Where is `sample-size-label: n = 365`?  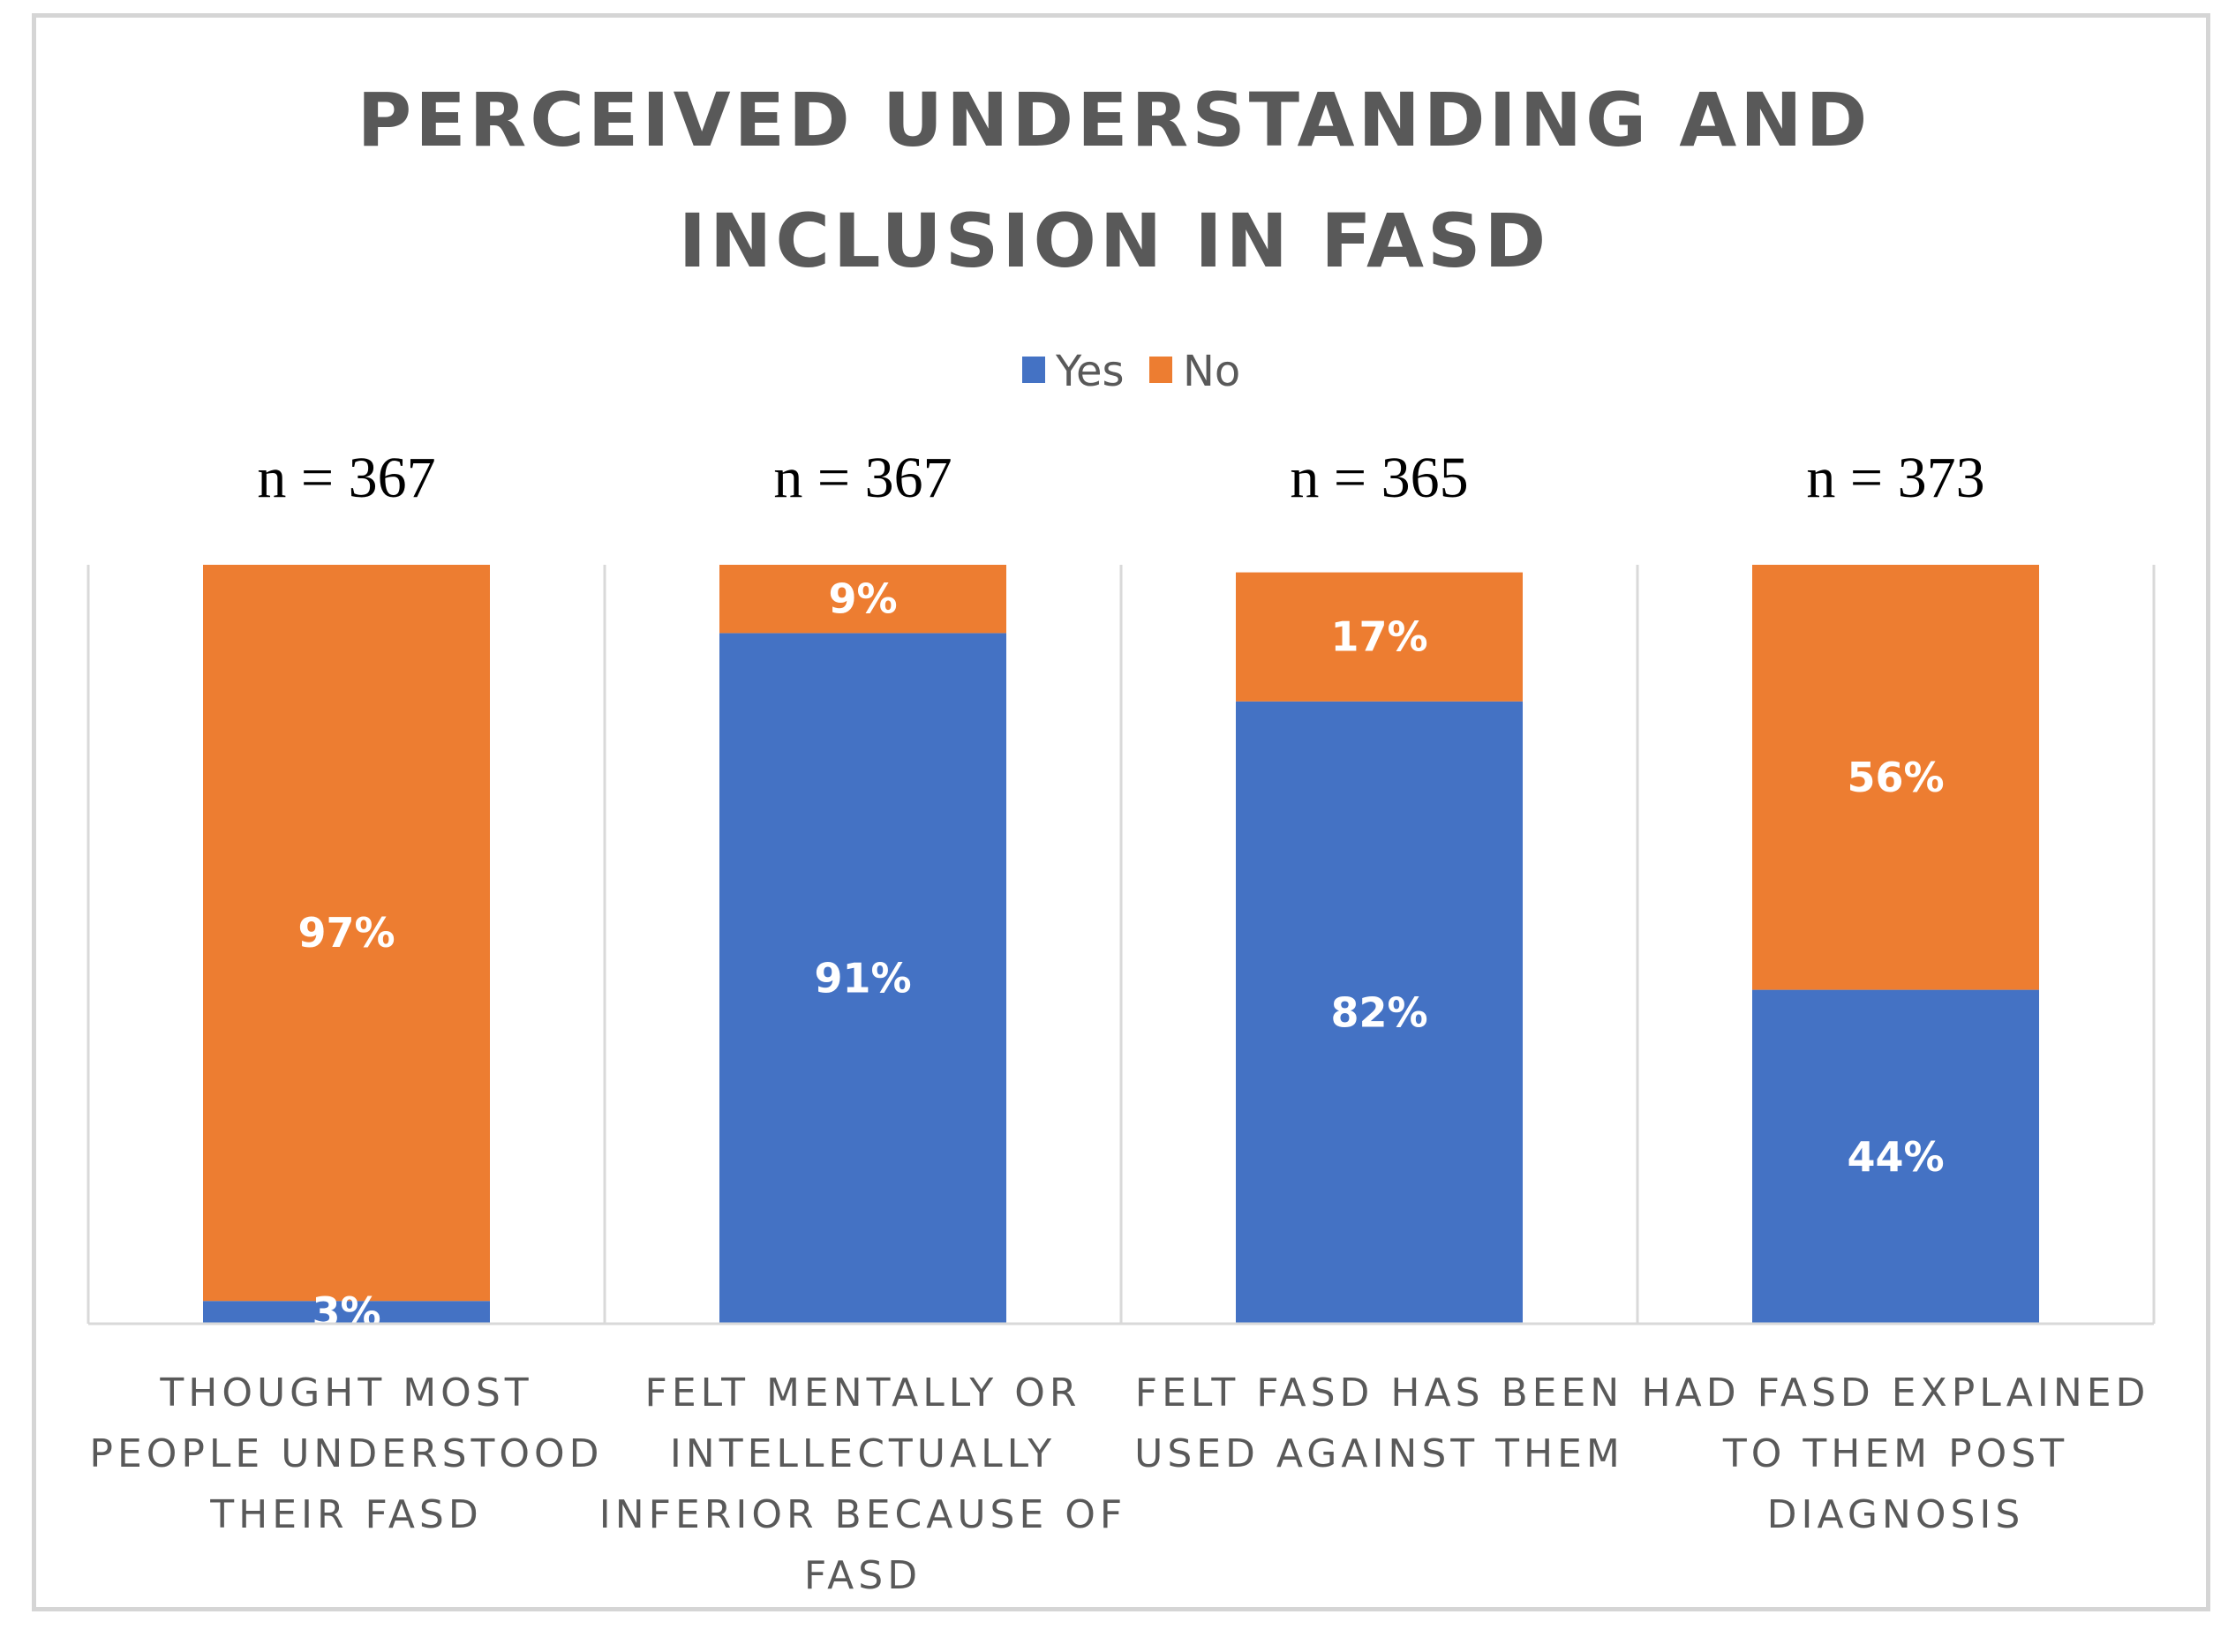 sample-size-label: n = 365 is located at coordinates (1379, 478).